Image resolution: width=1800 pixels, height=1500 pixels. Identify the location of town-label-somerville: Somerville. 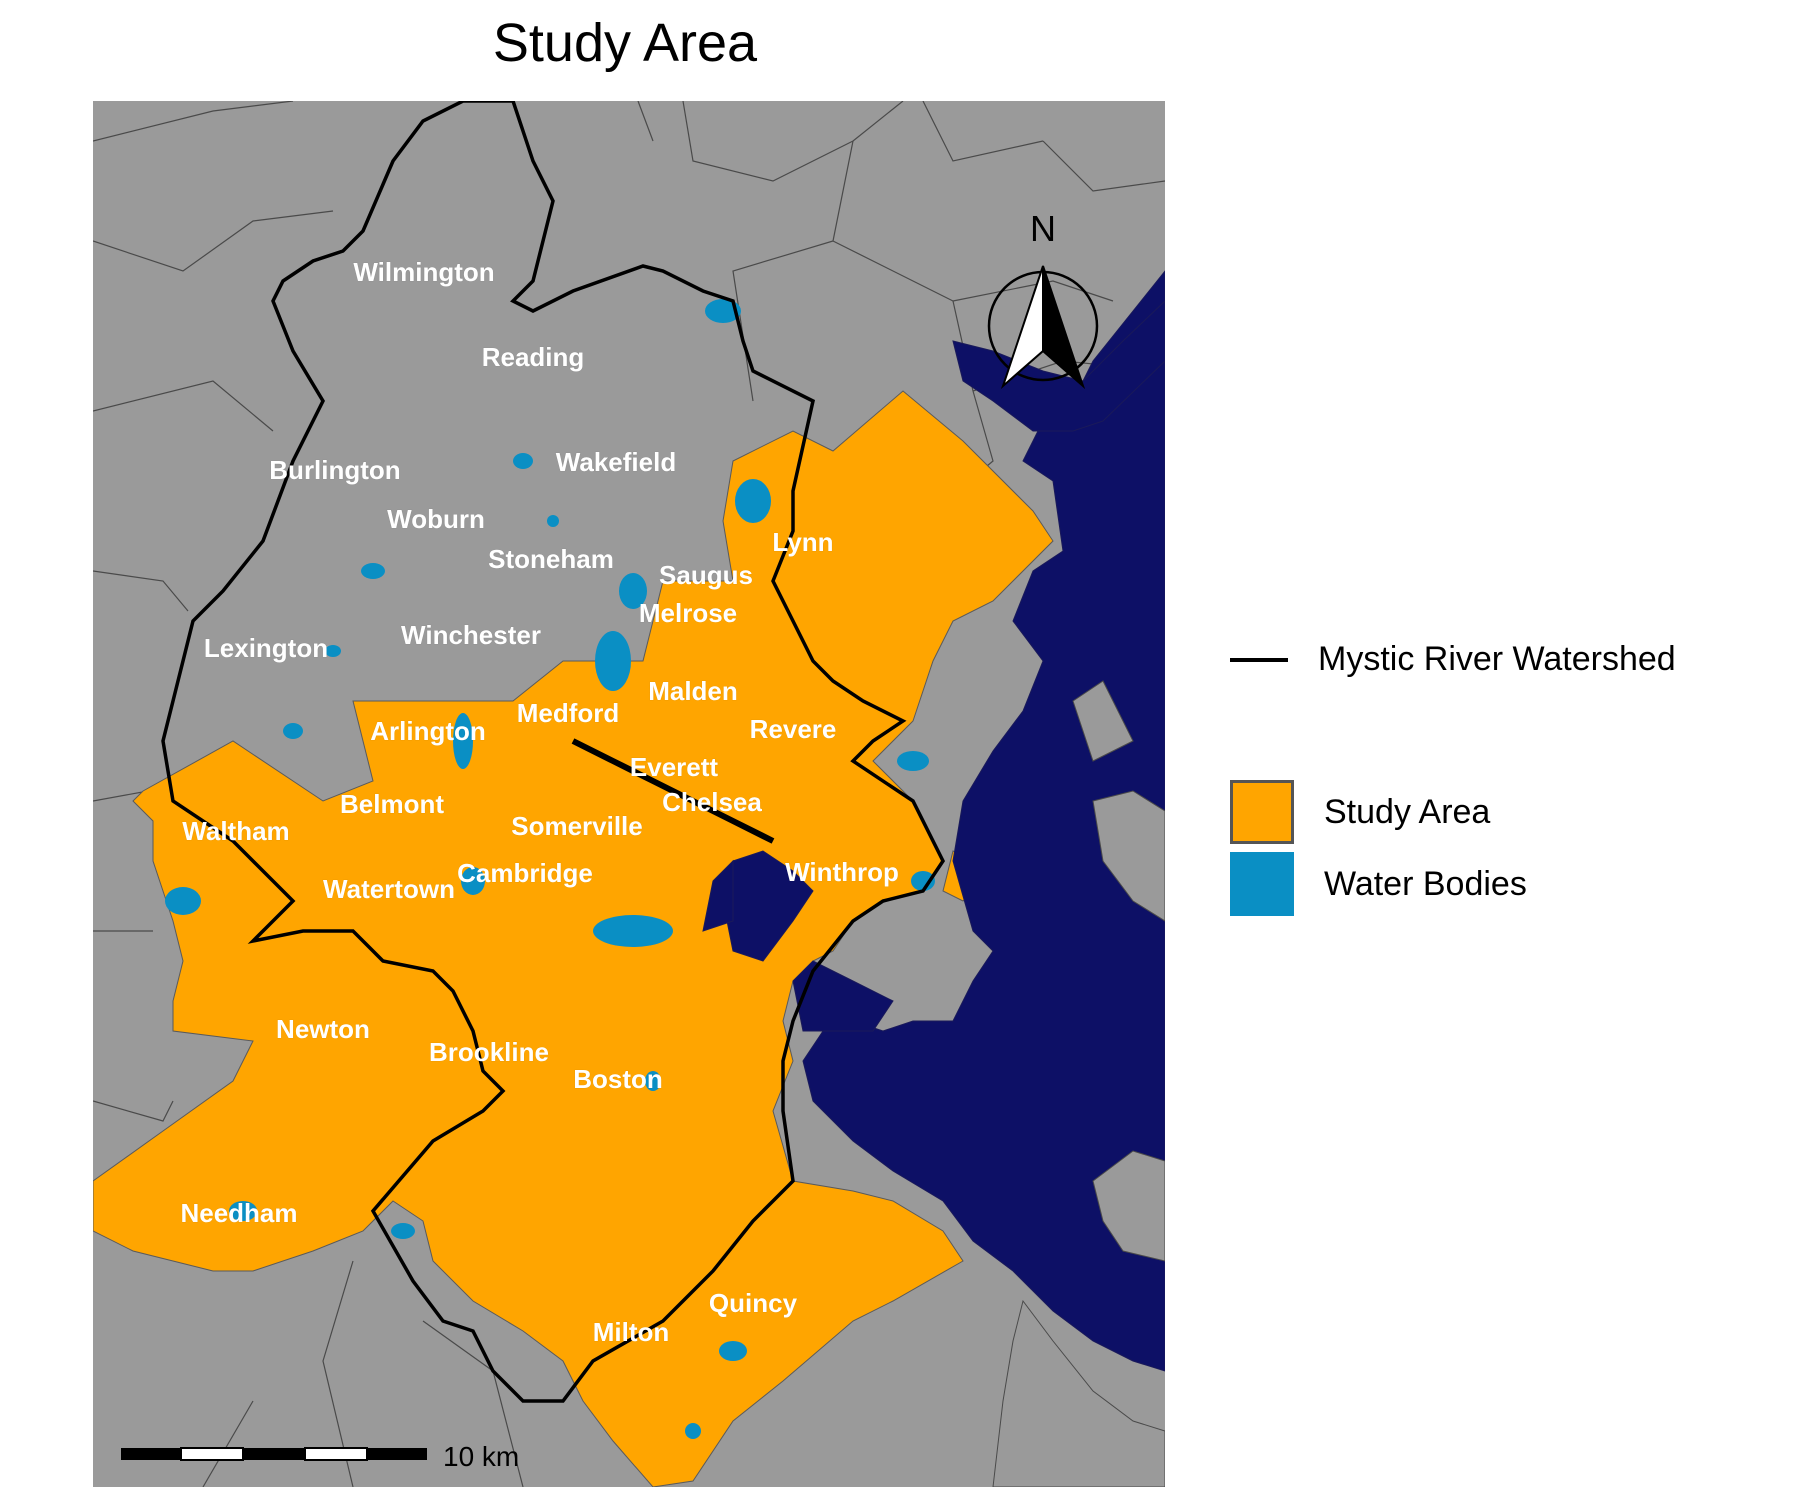
(577, 826).